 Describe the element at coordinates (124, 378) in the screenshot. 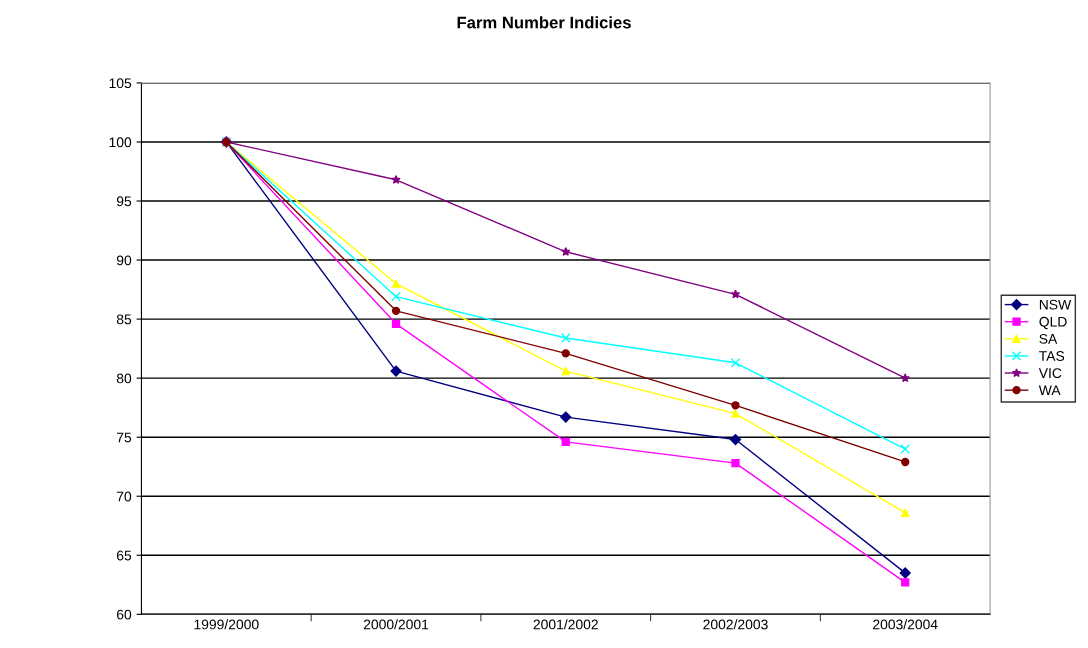

I see `y-tick-label: 80` at that location.